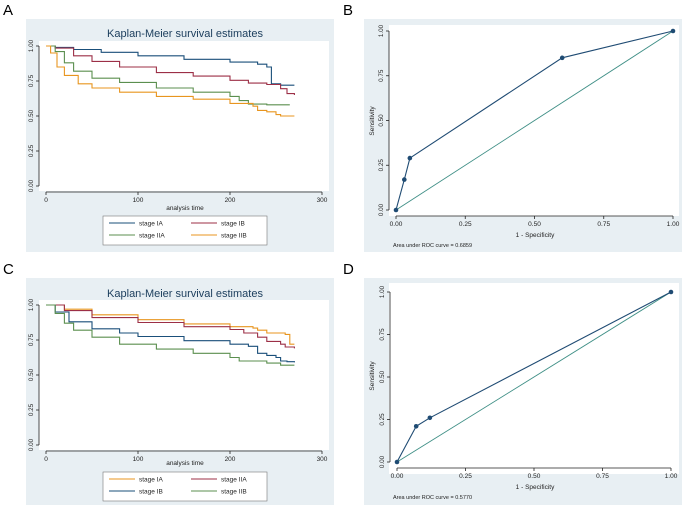 The image size is (685, 513). Describe the element at coordinates (8, 10) in the screenshot. I see `panel-label-a: A` at that location.